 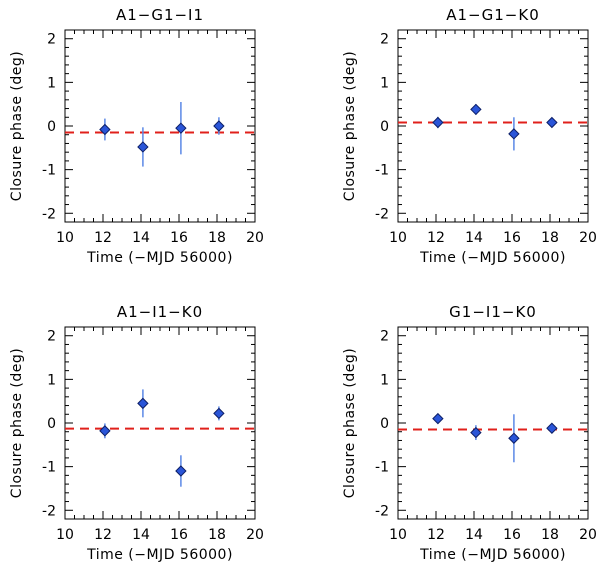 I want to click on panel-title: A1−I1−K0, so click(x=160, y=312).